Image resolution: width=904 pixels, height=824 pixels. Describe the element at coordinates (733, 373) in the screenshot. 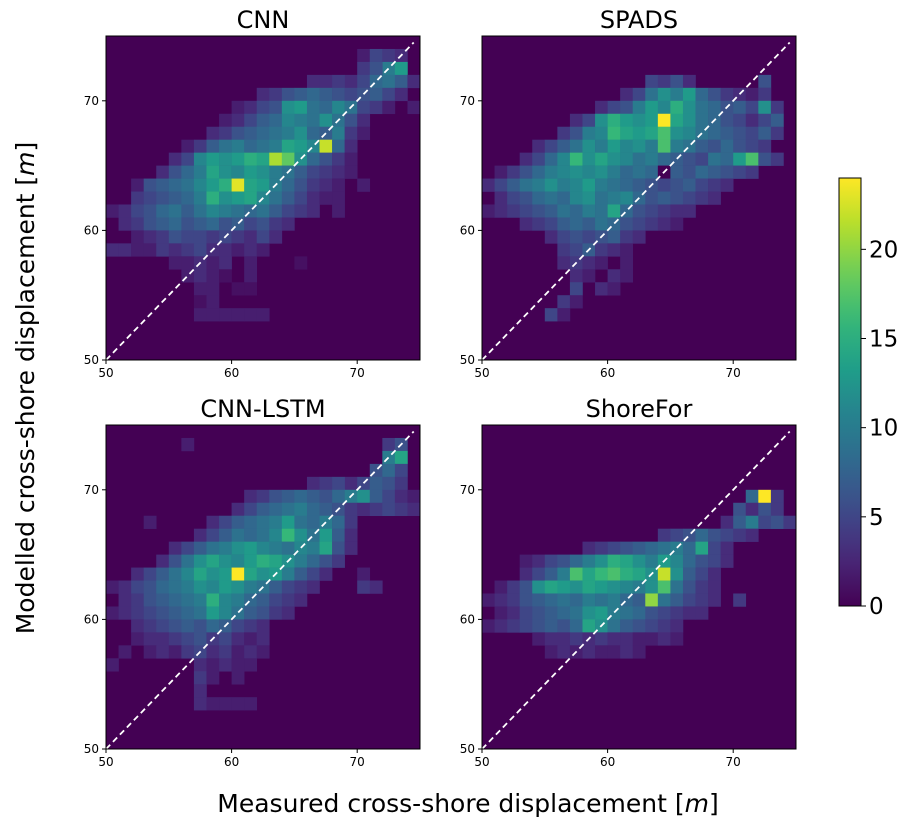

I see `x-tick-label: 70` at that location.